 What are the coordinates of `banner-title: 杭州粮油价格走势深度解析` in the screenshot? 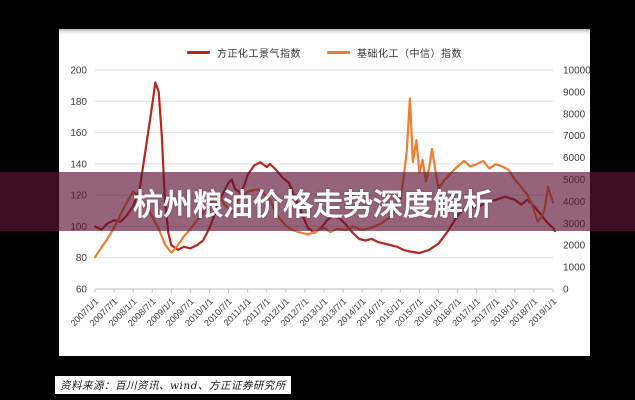 It's located at (313, 205).